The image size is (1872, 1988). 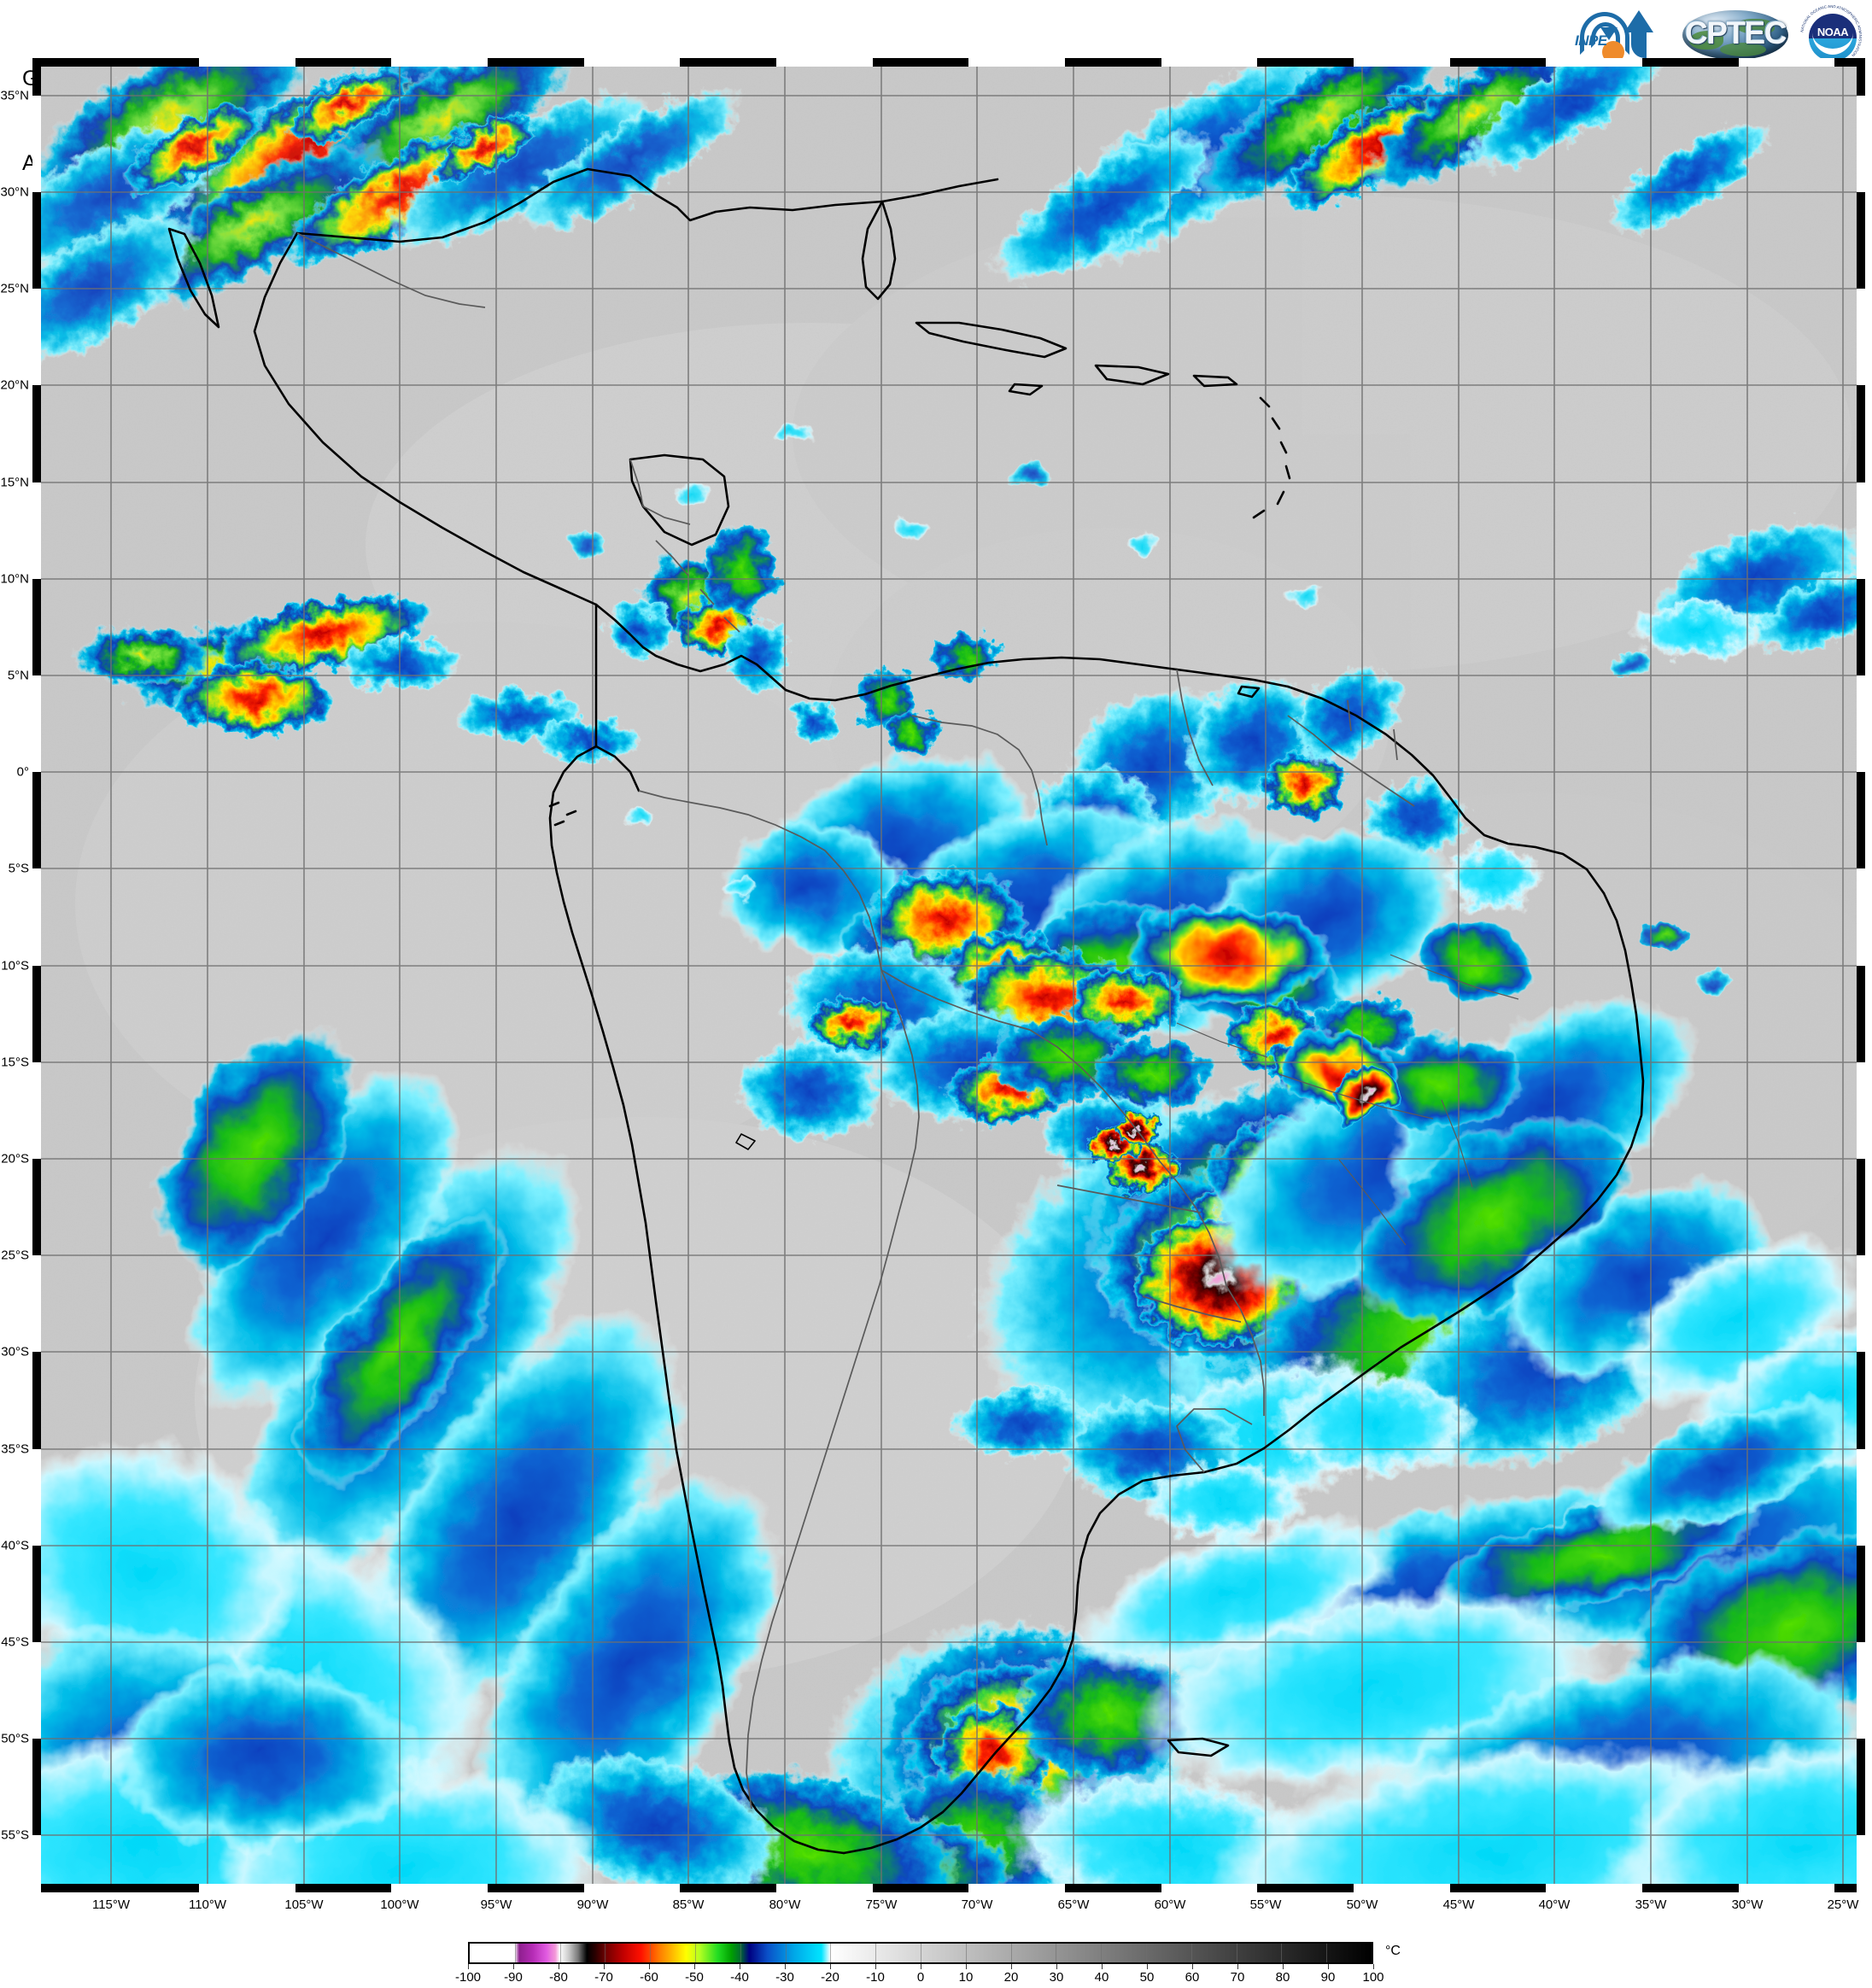 I want to click on lat-label: 20°N, so click(x=14, y=385).